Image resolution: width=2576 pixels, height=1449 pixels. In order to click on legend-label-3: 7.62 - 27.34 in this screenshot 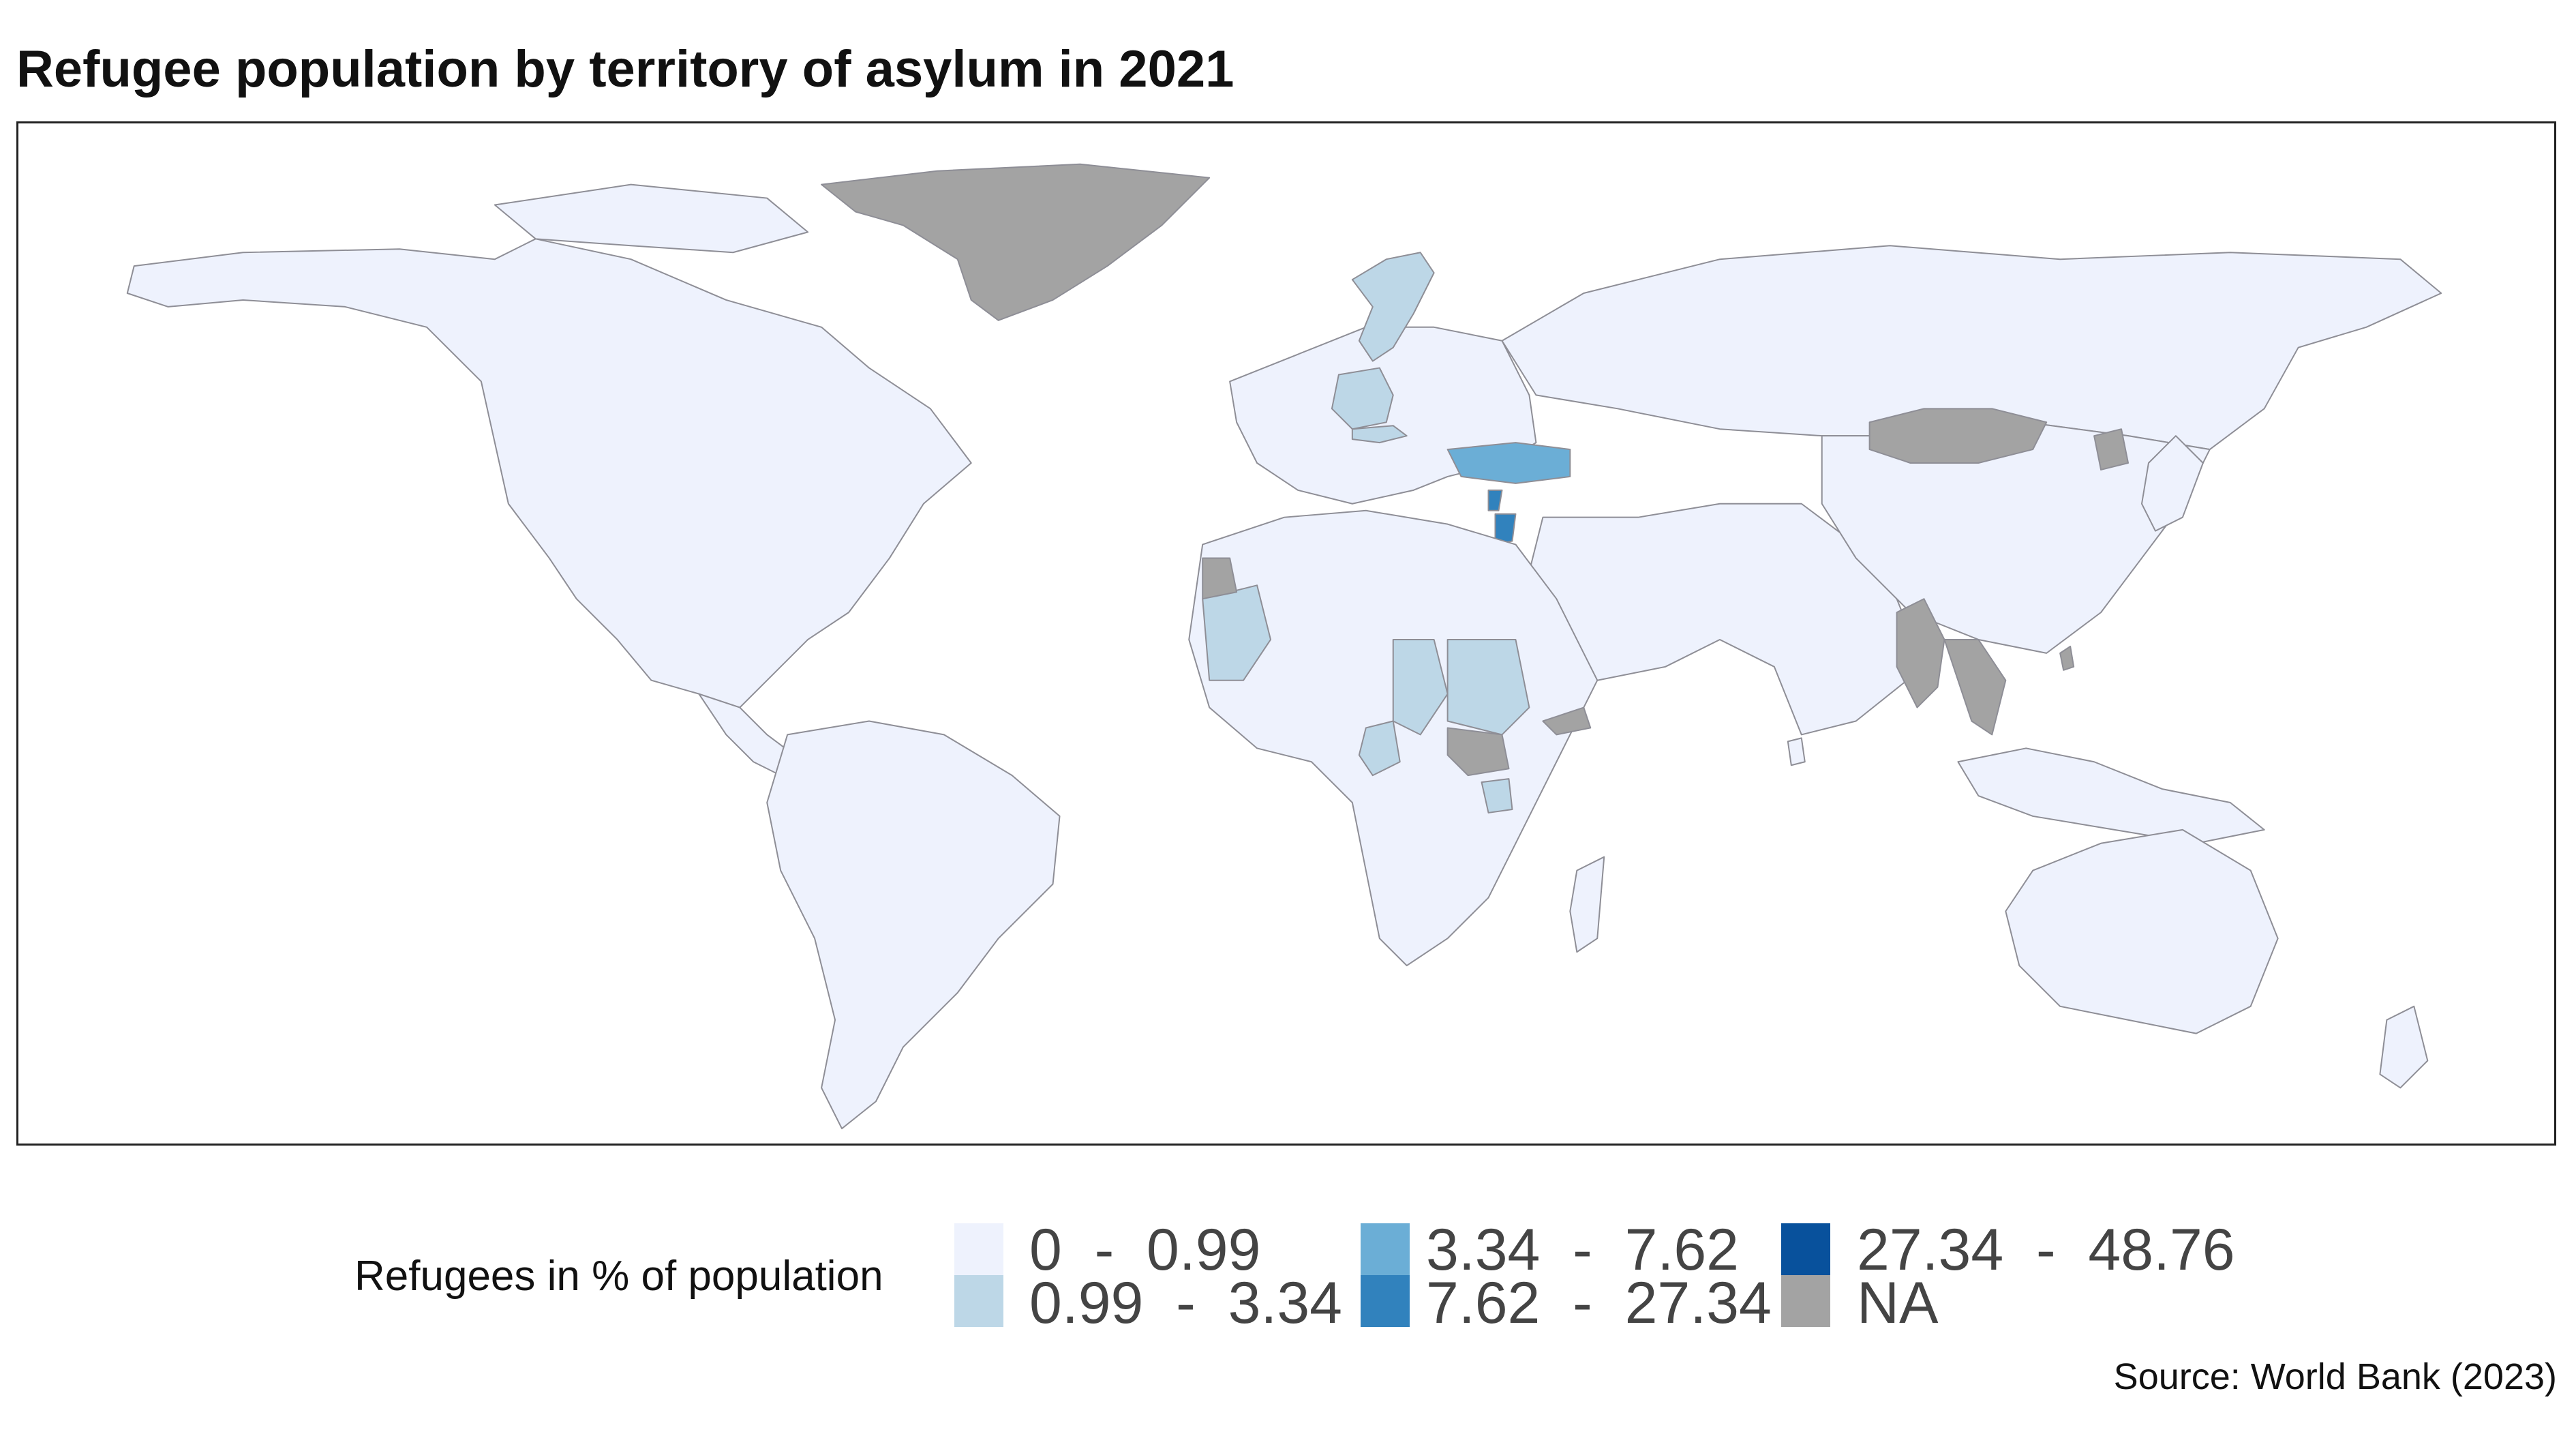, I will do `click(1599, 1303)`.